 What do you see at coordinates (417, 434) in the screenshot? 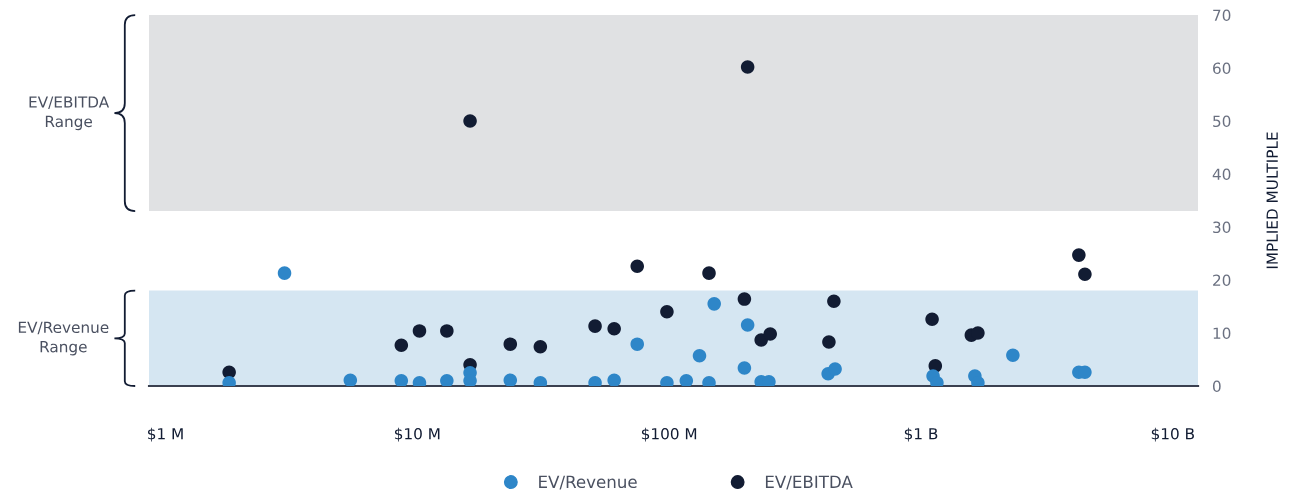
I see `x-tick-label: $10 M` at bounding box center [417, 434].